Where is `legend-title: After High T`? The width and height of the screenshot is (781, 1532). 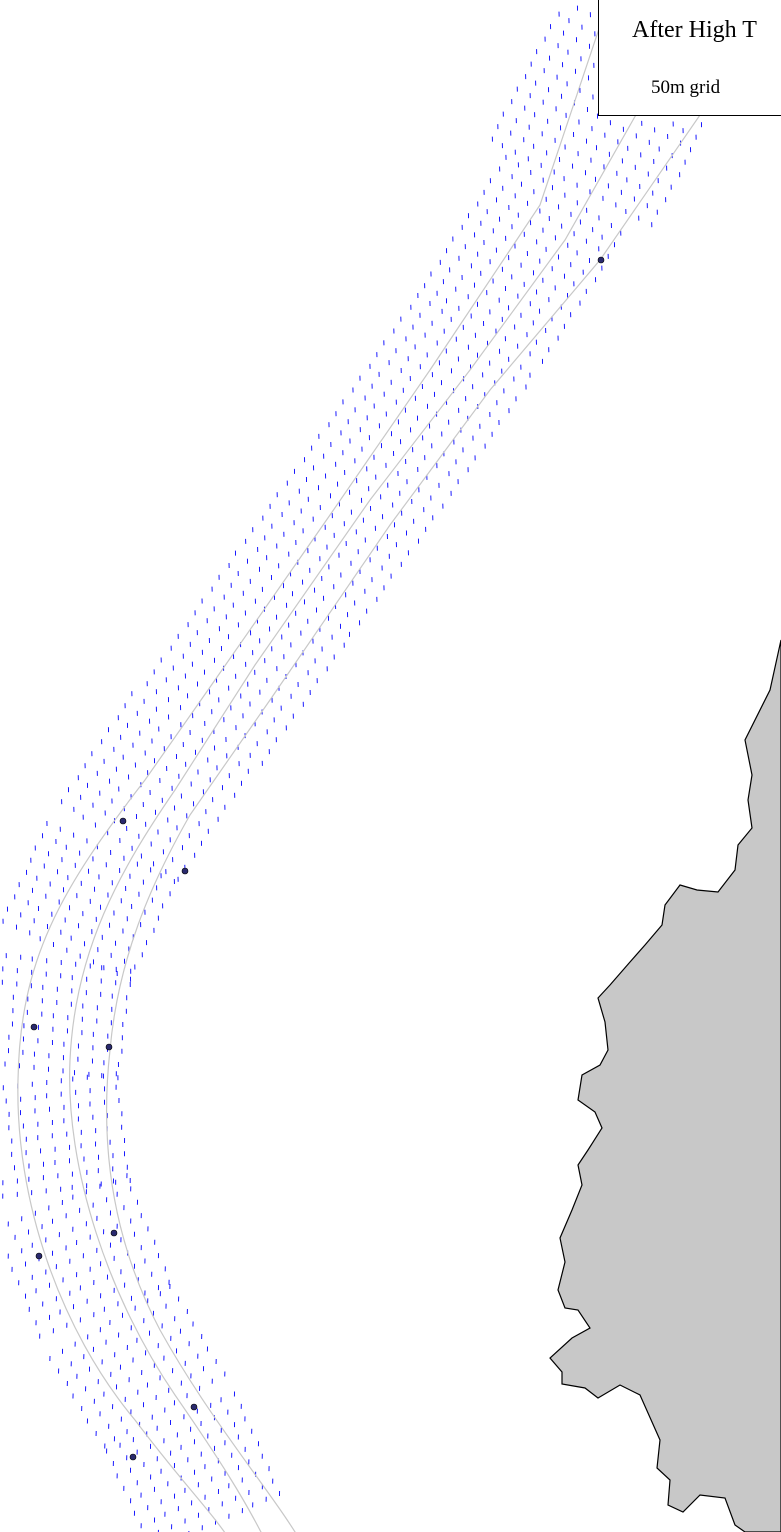
legend-title: After High T is located at coordinates (694, 30).